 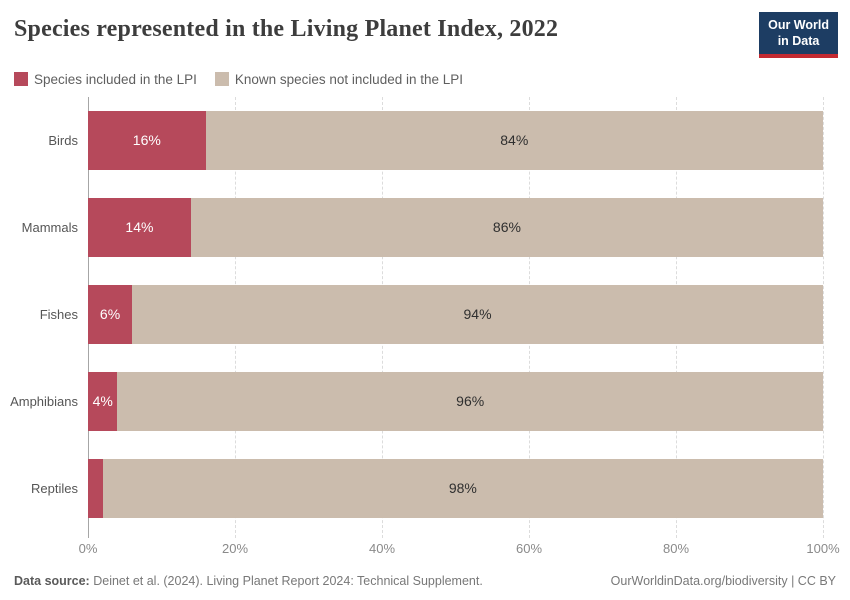 I want to click on bar-segment, so click(x=95, y=488).